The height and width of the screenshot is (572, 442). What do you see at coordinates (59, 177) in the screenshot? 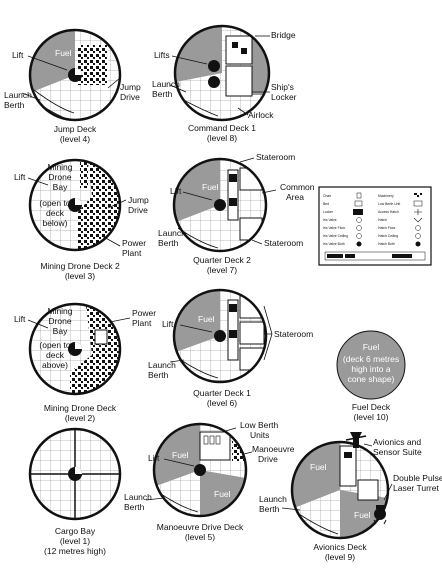
I see `mining-deck-2-bay-callout-2: Drone` at bounding box center [59, 177].